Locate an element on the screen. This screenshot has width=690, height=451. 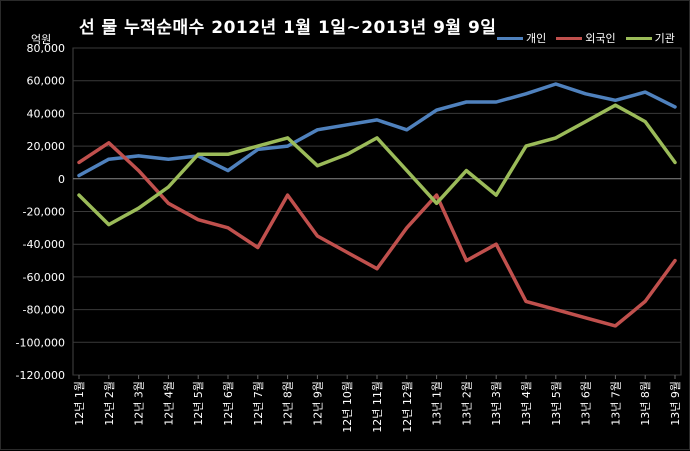
y-tick-label: 0 is located at coordinates (61, 179).